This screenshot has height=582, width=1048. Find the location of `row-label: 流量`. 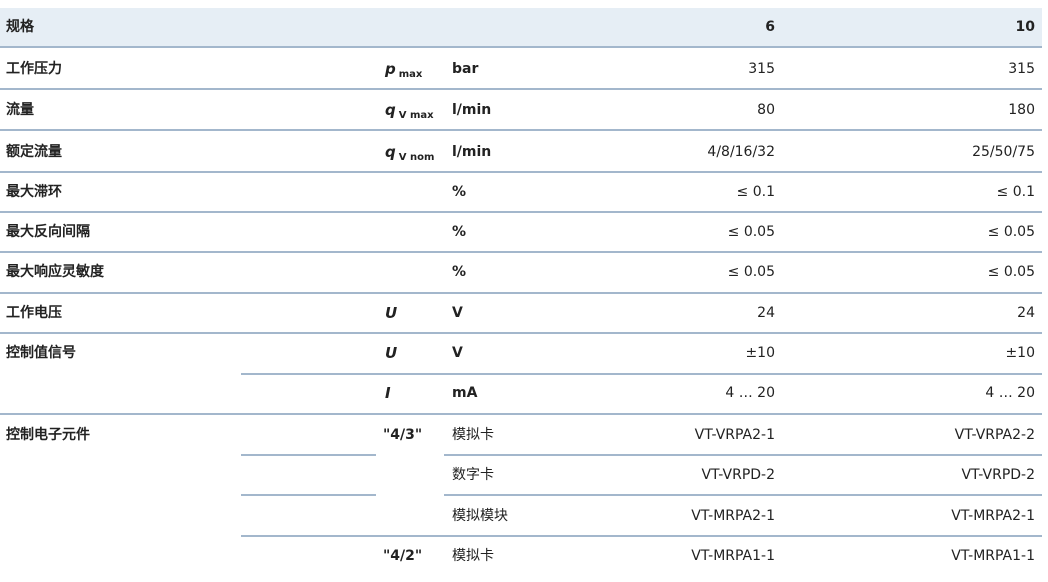

row-label: 流量 is located at coordinates (20, 110).